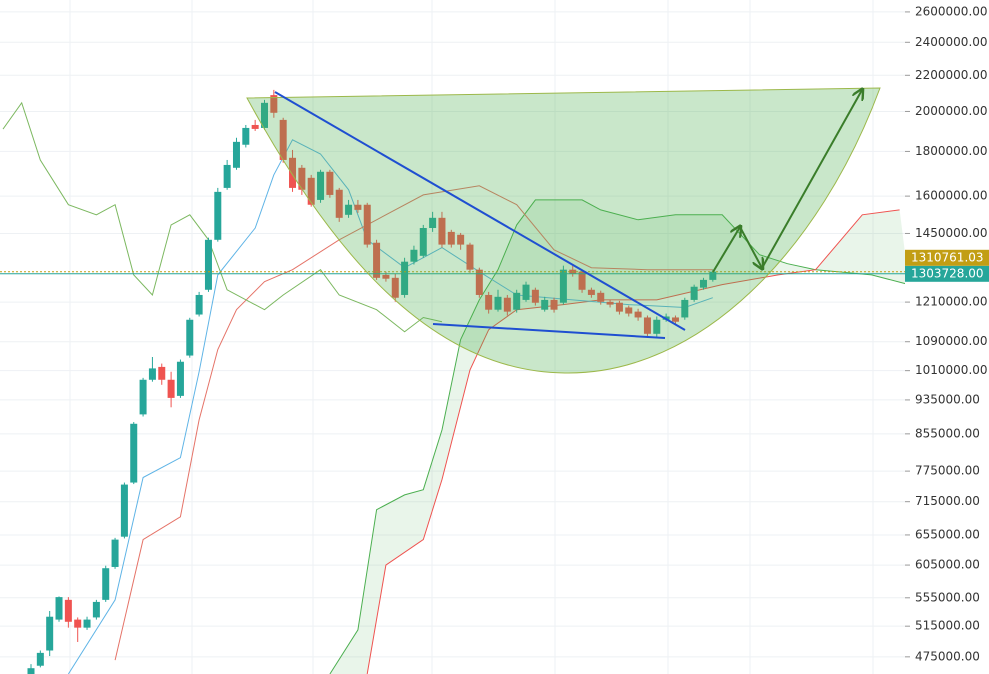  Describe the element at coordinates (951, 196) in the screenshot. I see `y-tick-label: 1600000.00` at that location.